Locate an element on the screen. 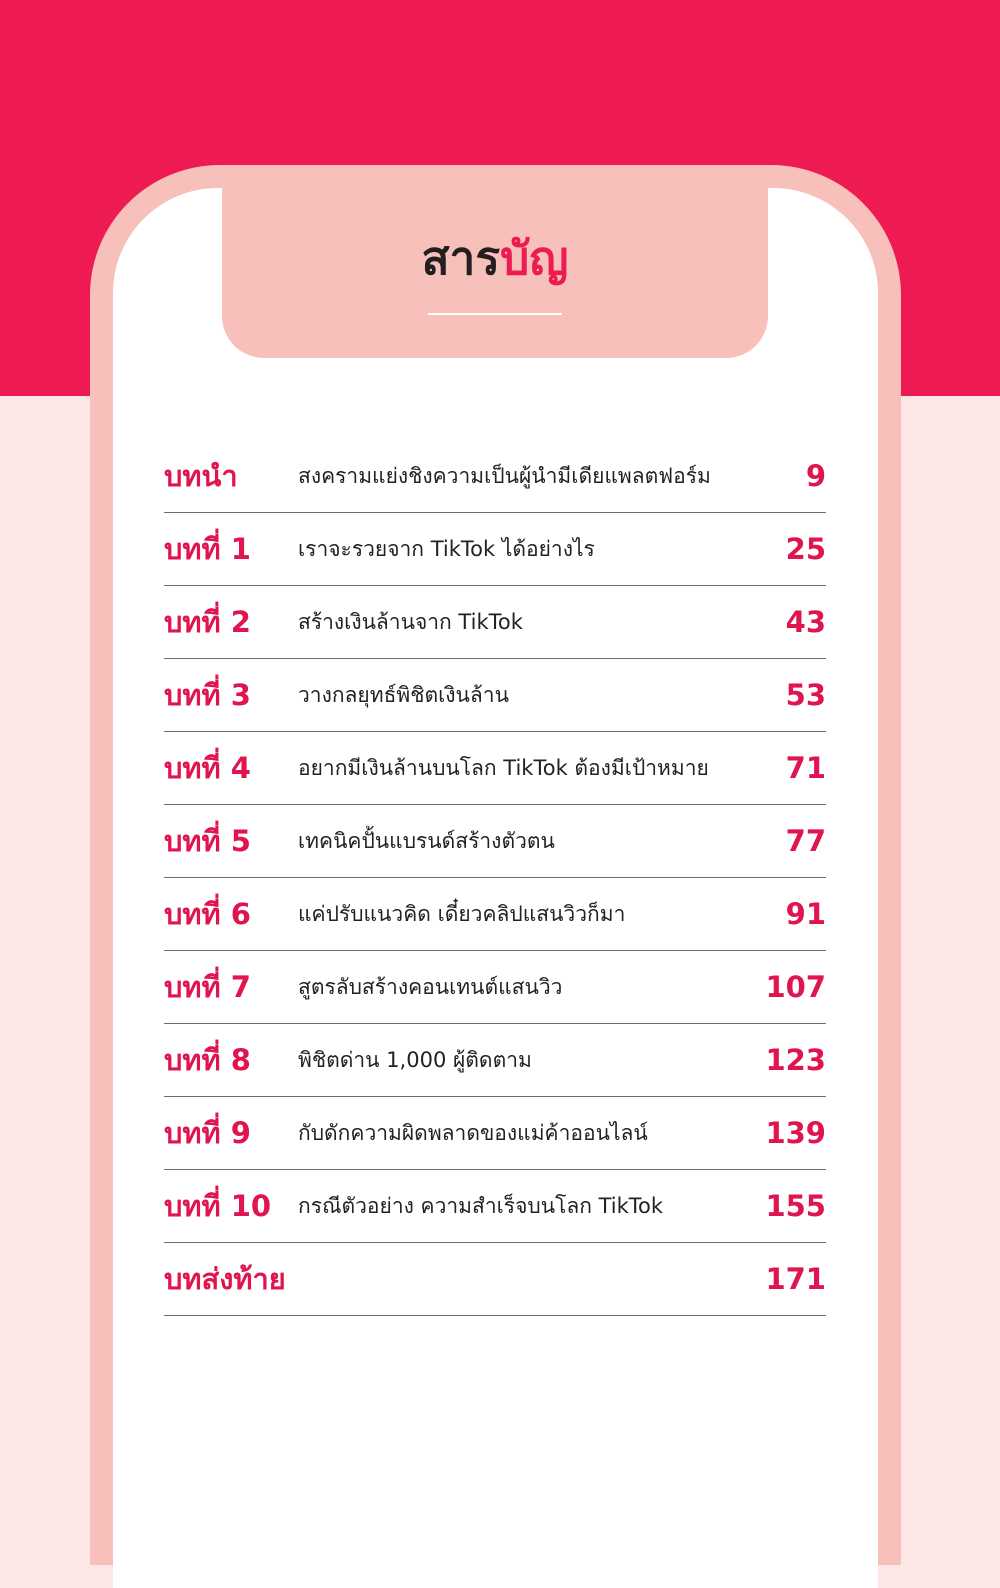 The width and height of the screenshot is (1000, 1588). page-number: 43 is located at coordinates (805, 622).